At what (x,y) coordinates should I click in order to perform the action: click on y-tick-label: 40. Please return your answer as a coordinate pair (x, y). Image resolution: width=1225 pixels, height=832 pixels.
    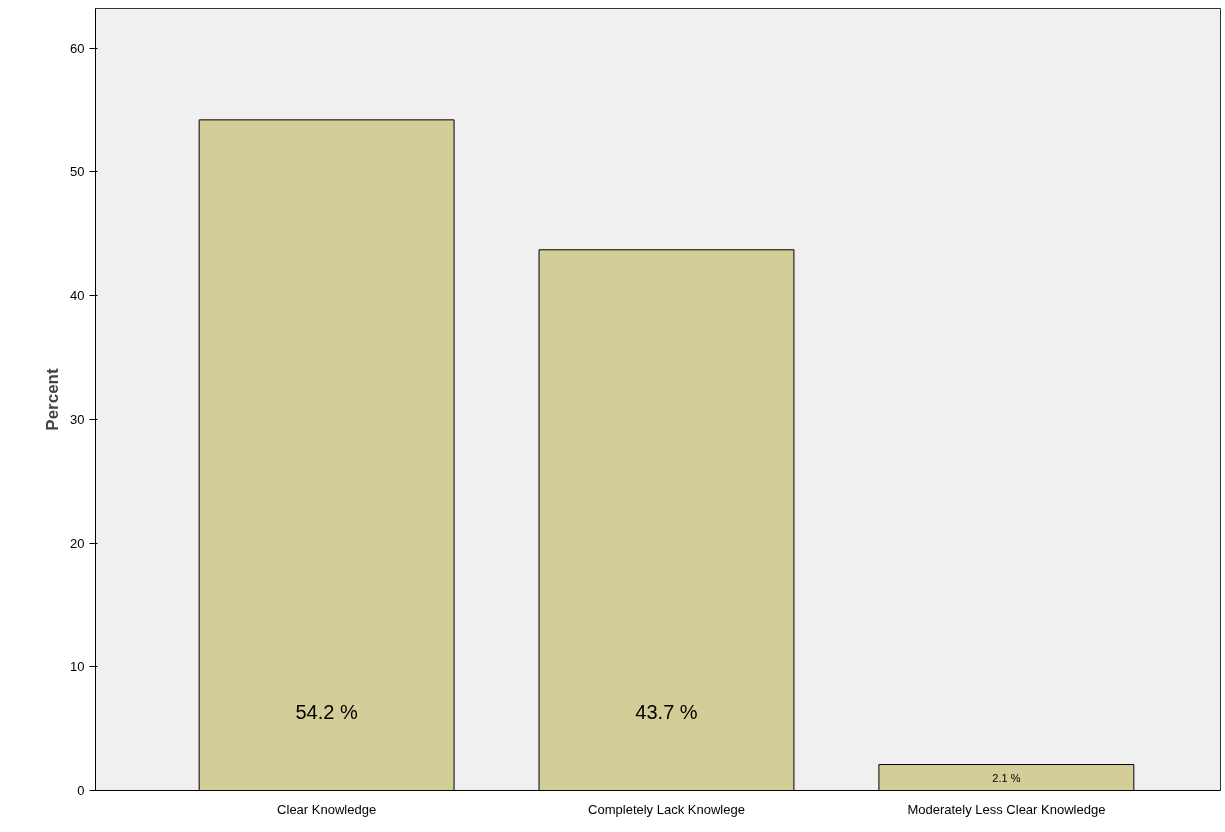
    Looking at the image, I should click on (77, 296).